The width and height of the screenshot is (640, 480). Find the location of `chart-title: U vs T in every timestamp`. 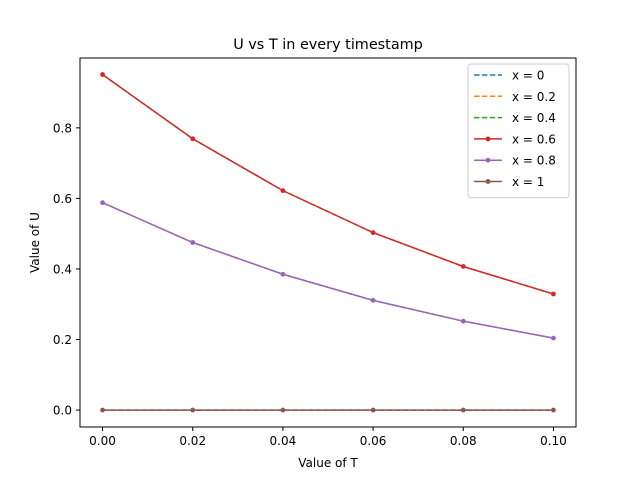

chart-title: U vs T in every timestamp is located at coordinates (328, 45).